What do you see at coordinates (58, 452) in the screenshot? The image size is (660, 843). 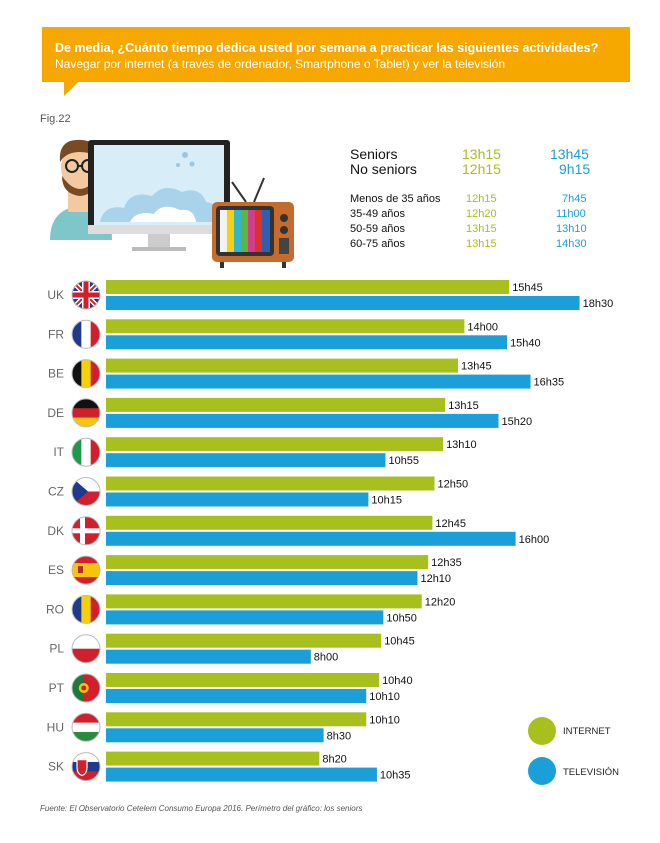 I see `it-country-label: IT` at bounding box center [58, 452].